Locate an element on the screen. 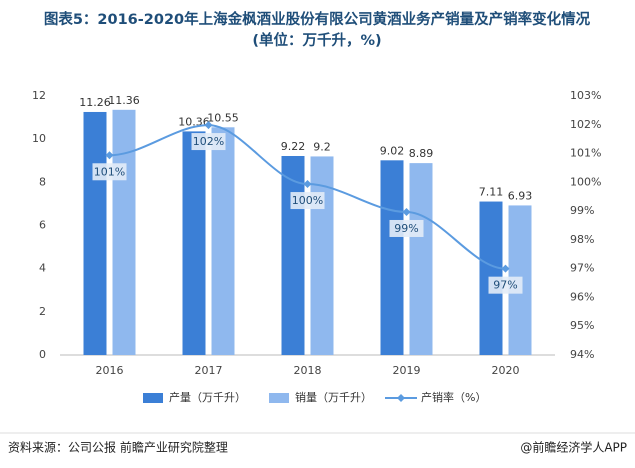 The height and width of the screenshot is (468, 635). x-tick-label: 2019 is located at coordinates (407, 370).